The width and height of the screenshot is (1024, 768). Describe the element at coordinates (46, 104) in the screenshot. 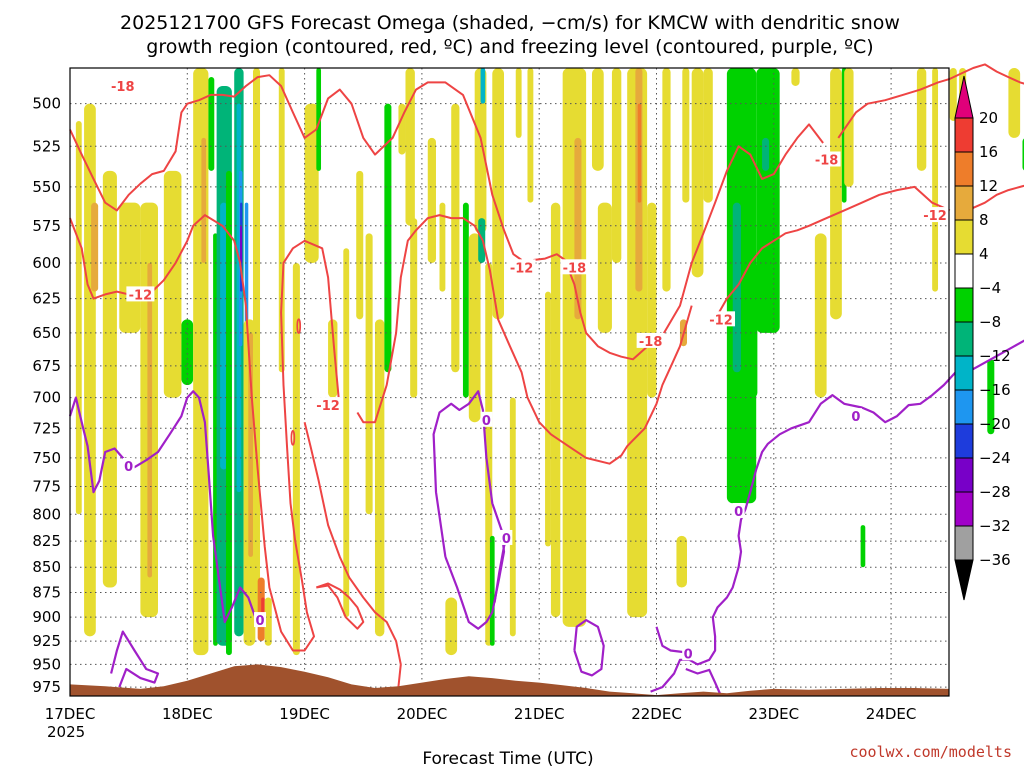

I see `y-tick-label-500: 500` at that location.